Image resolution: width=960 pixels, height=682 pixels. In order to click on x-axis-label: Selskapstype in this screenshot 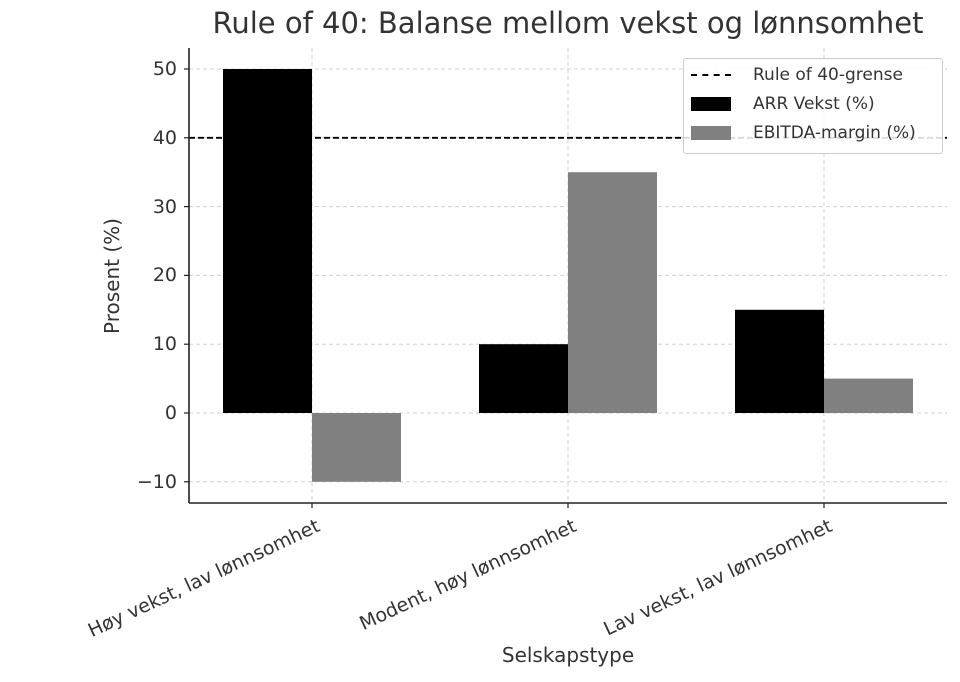, I will do `click(568, 655)`.